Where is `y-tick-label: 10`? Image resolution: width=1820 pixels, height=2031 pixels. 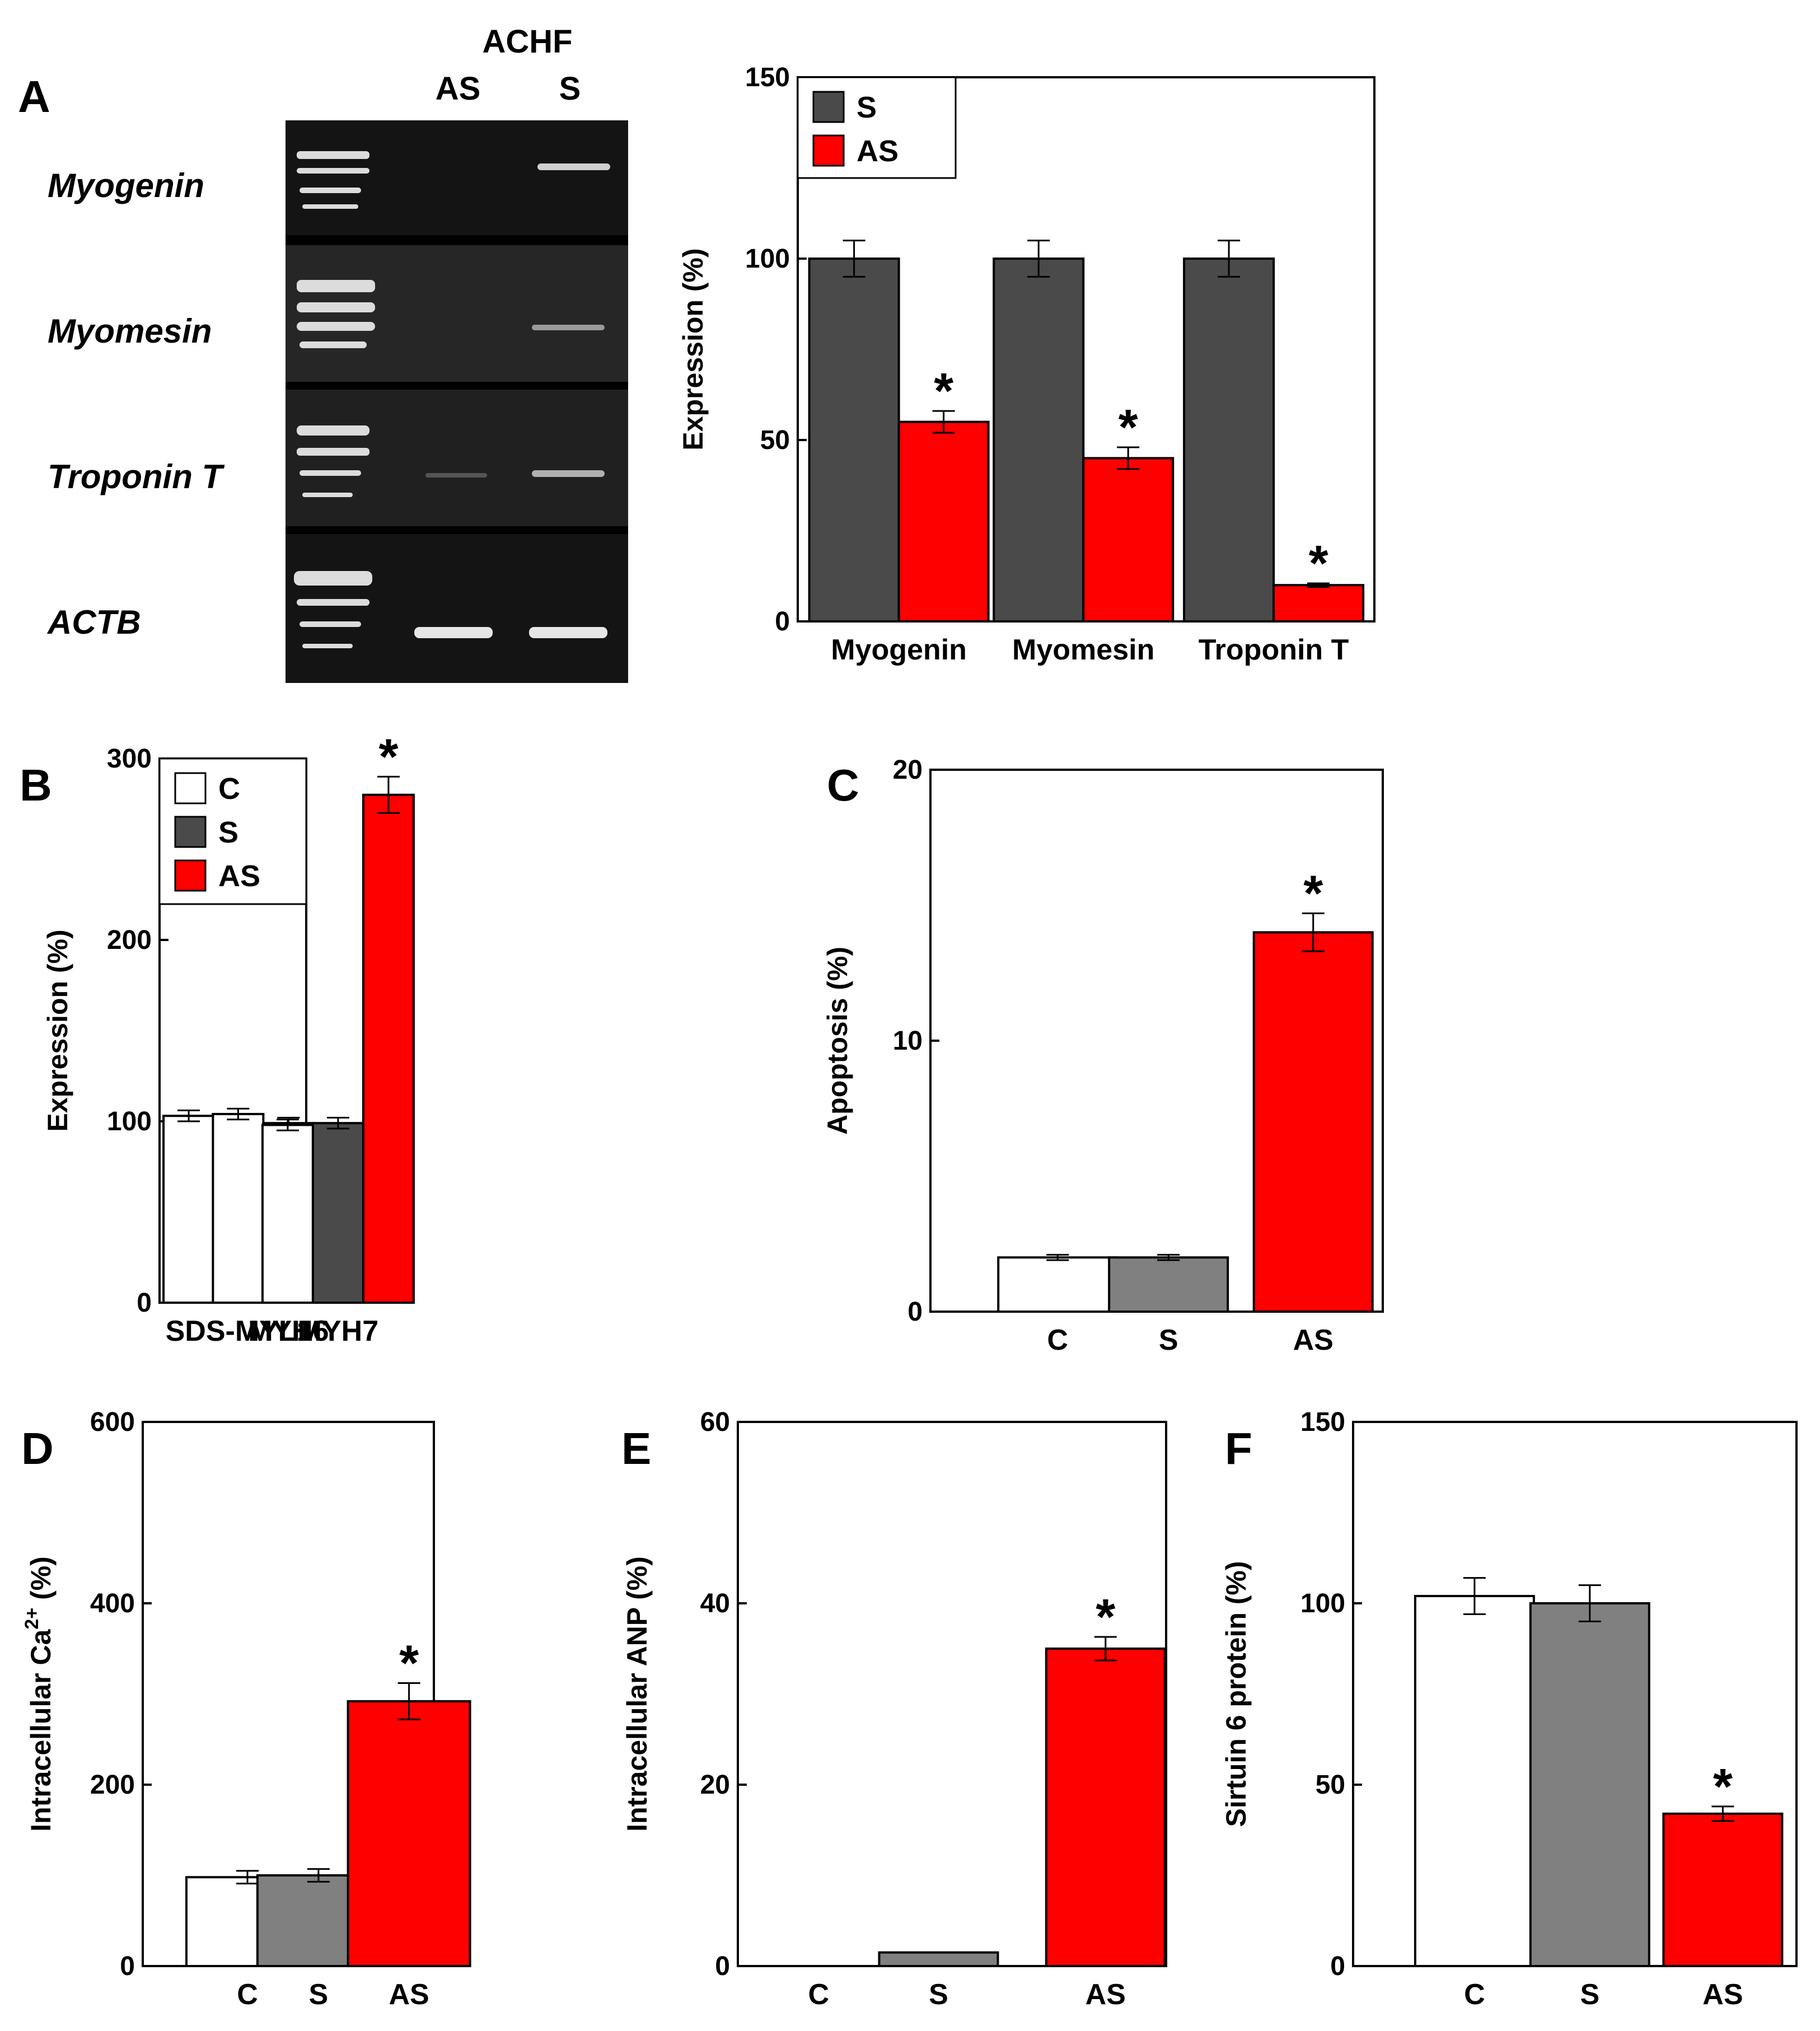
y-tick-label: 10 is located at coordinates (908, 1041).